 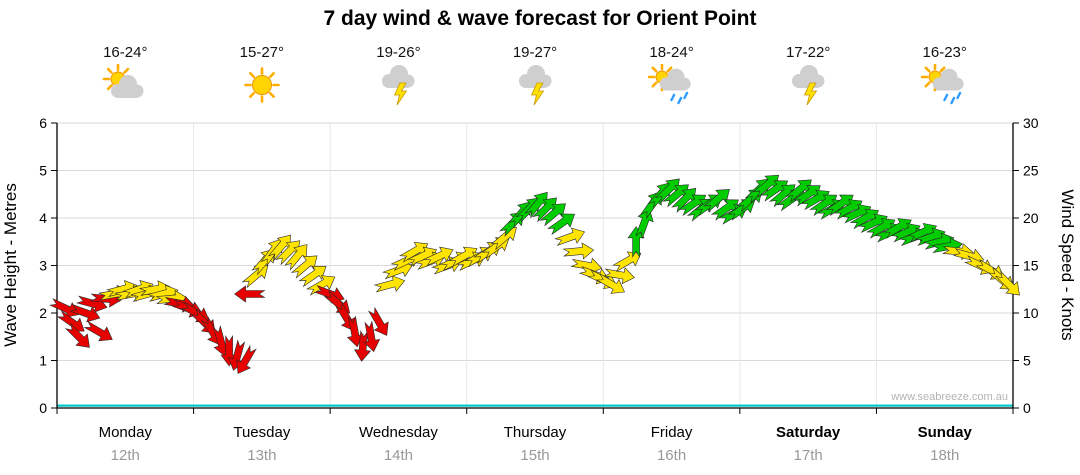 I want to click on weather-icon-sun-cloud, so click(x=123, y=80).